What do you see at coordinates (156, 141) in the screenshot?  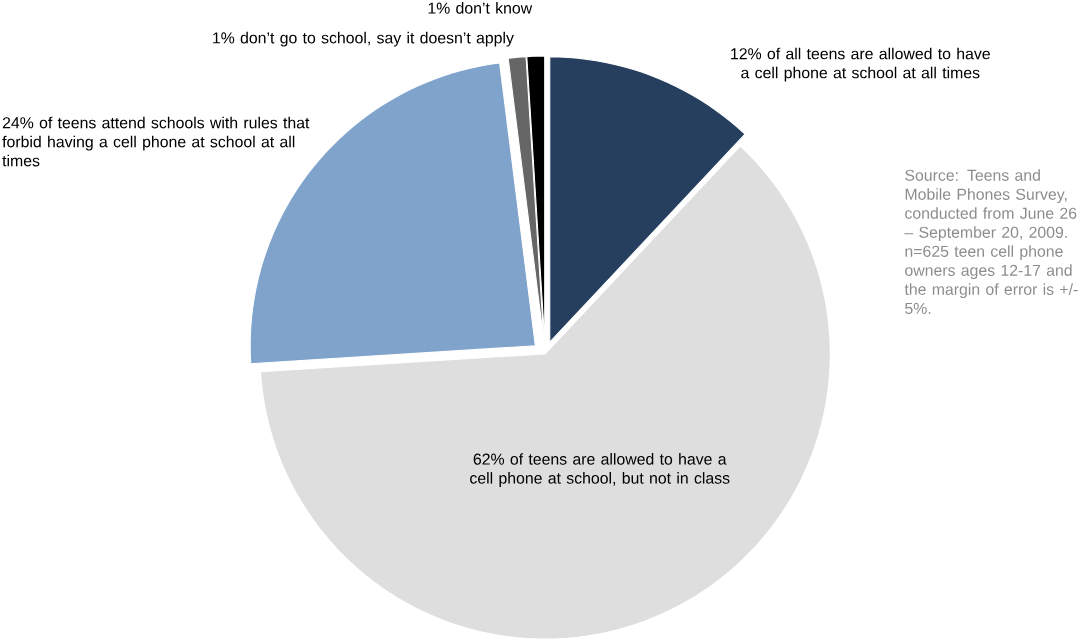 I see `slice-label: 24% of teens attend schools with rules that forbid having a cell phone at school at all times` at bounding box center [156, 141].